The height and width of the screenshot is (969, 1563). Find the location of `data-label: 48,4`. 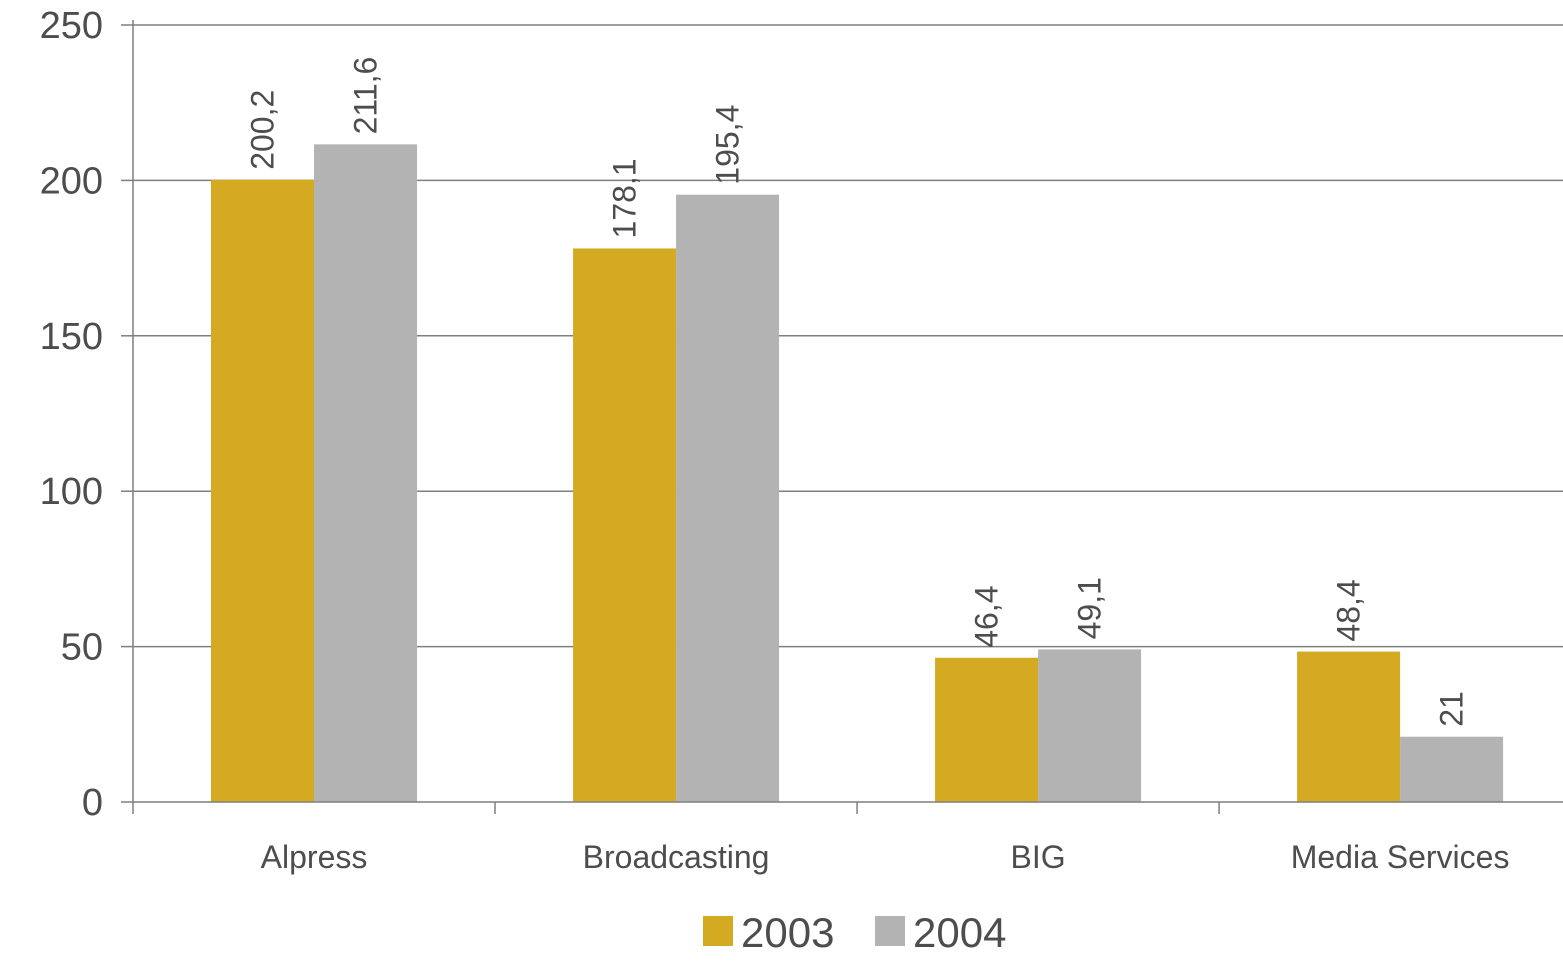

data-label: 48,4 is located at coordinates (1349, 610).